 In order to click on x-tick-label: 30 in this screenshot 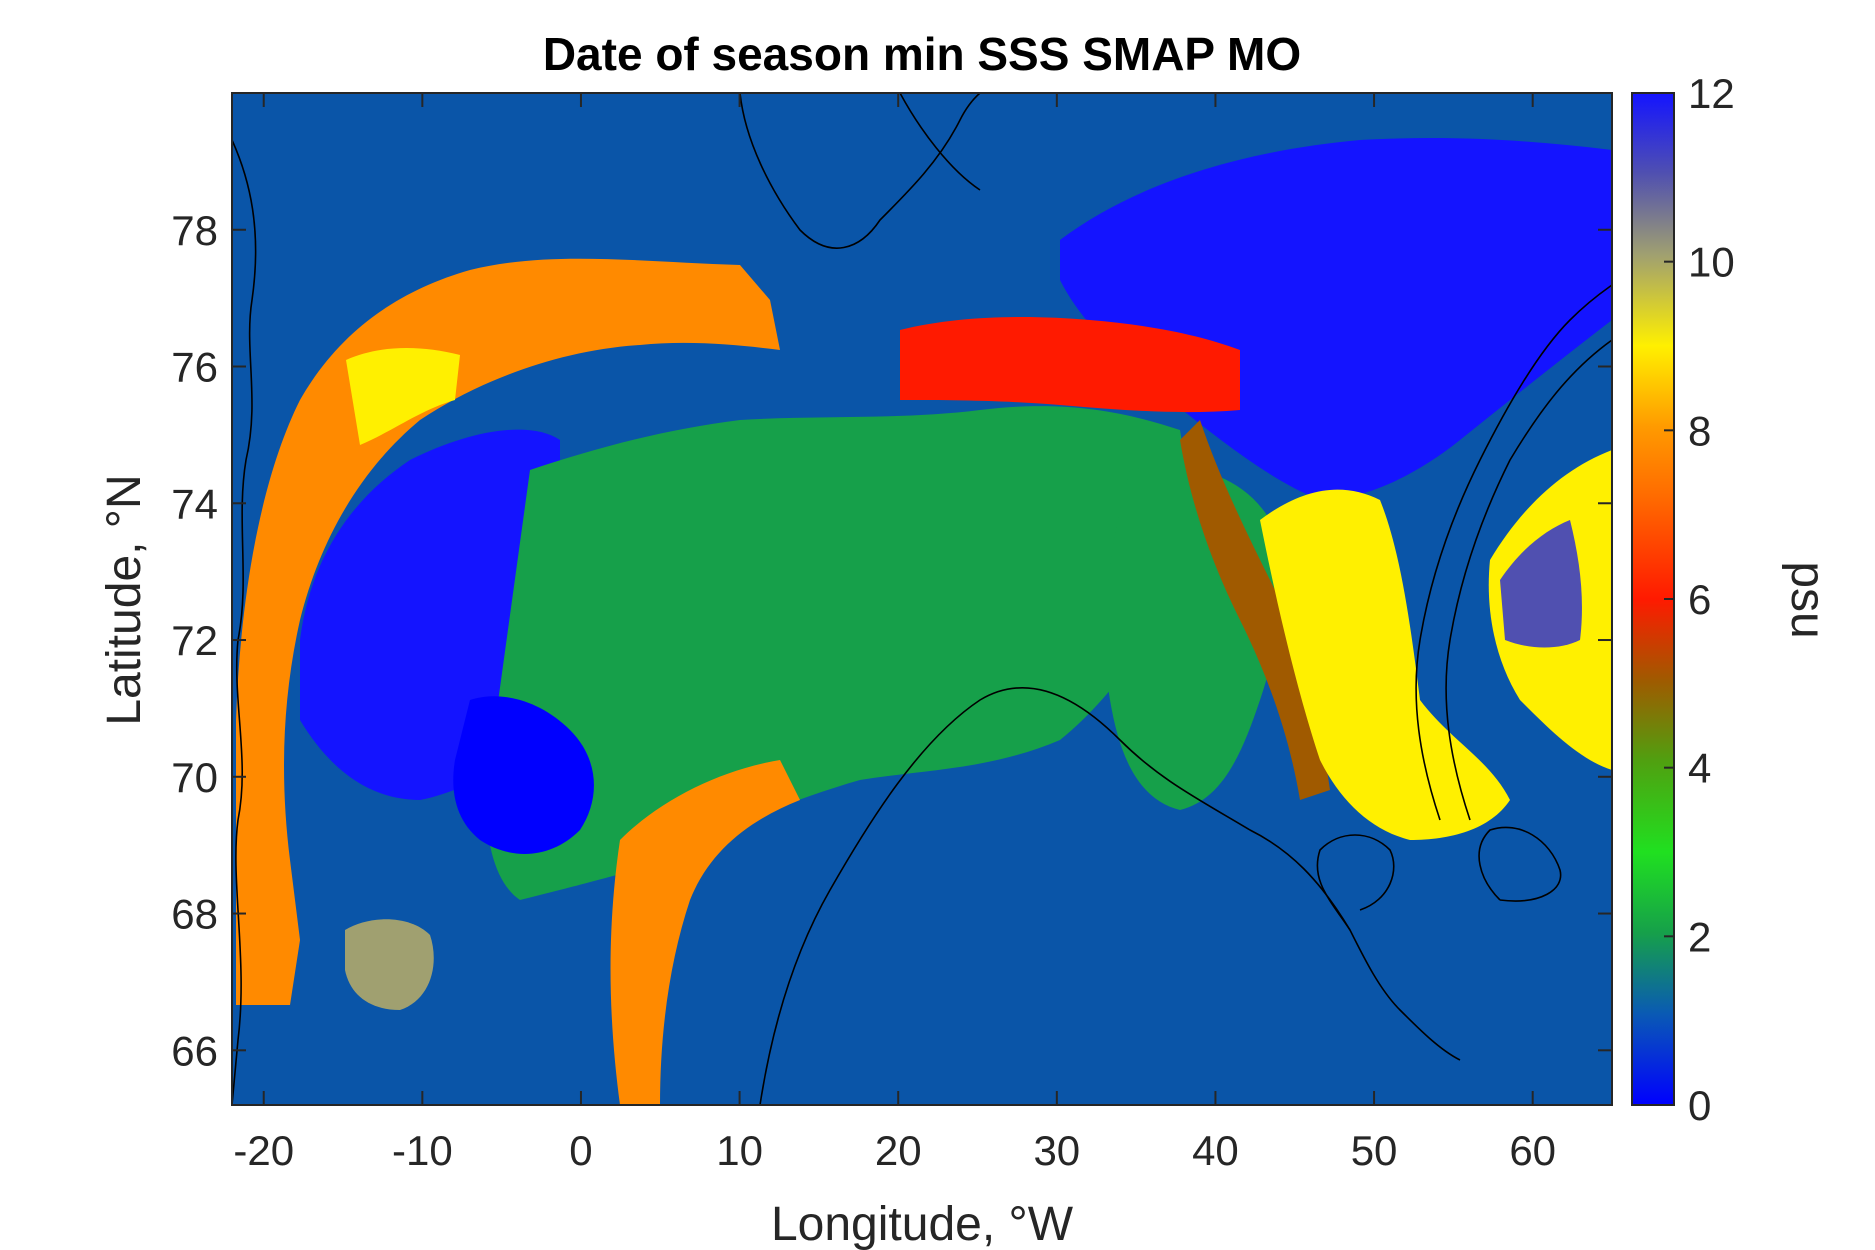, I will do `click(1056, 1150)`.